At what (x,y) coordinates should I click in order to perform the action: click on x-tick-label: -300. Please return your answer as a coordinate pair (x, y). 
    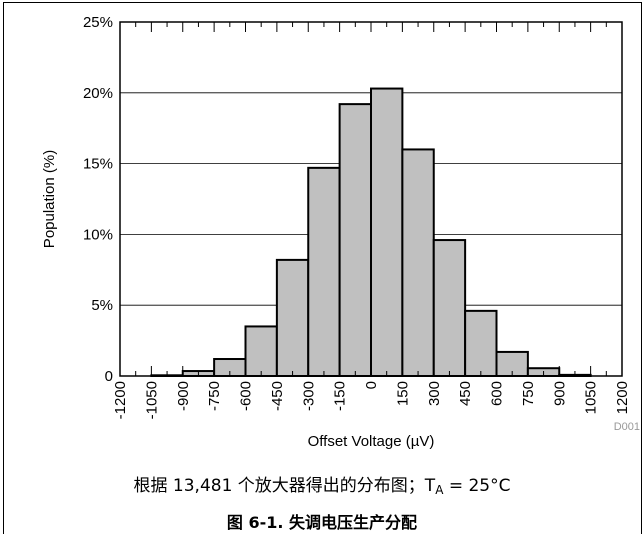
    Looking at the image, I should click on (308, 396).